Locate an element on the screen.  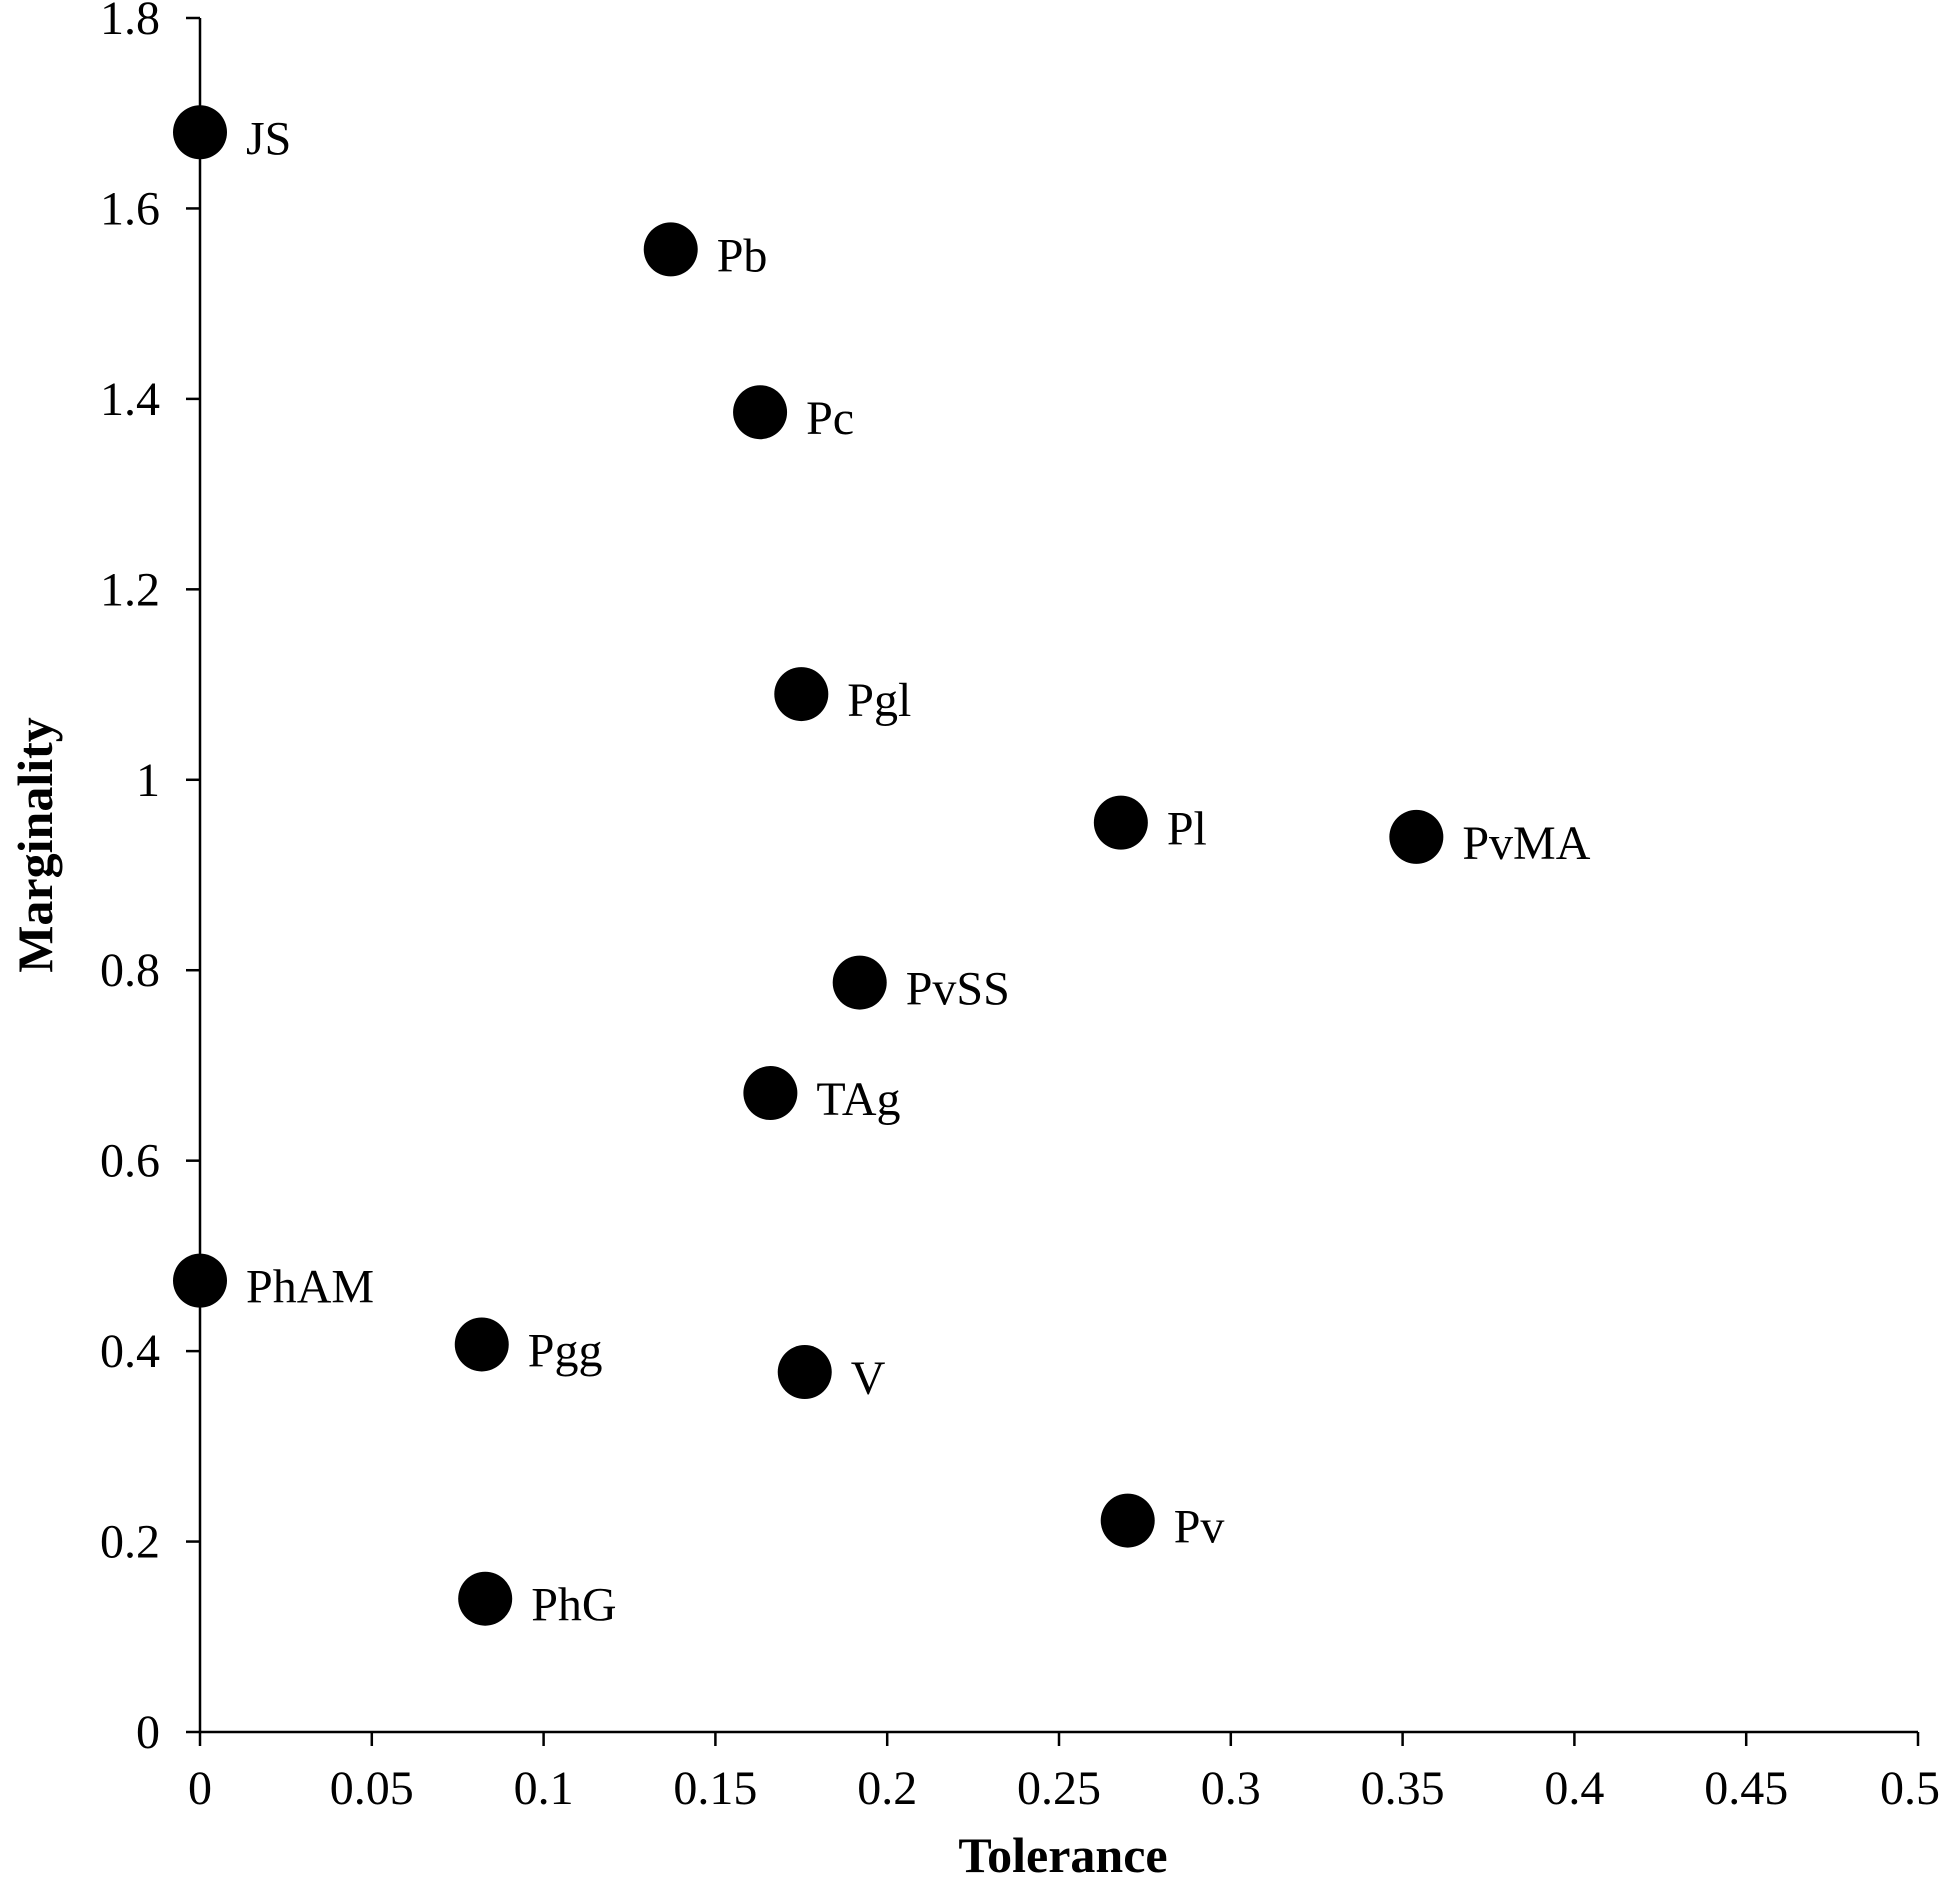
data-point-label: Pgl is located at coordinates (879, 700).